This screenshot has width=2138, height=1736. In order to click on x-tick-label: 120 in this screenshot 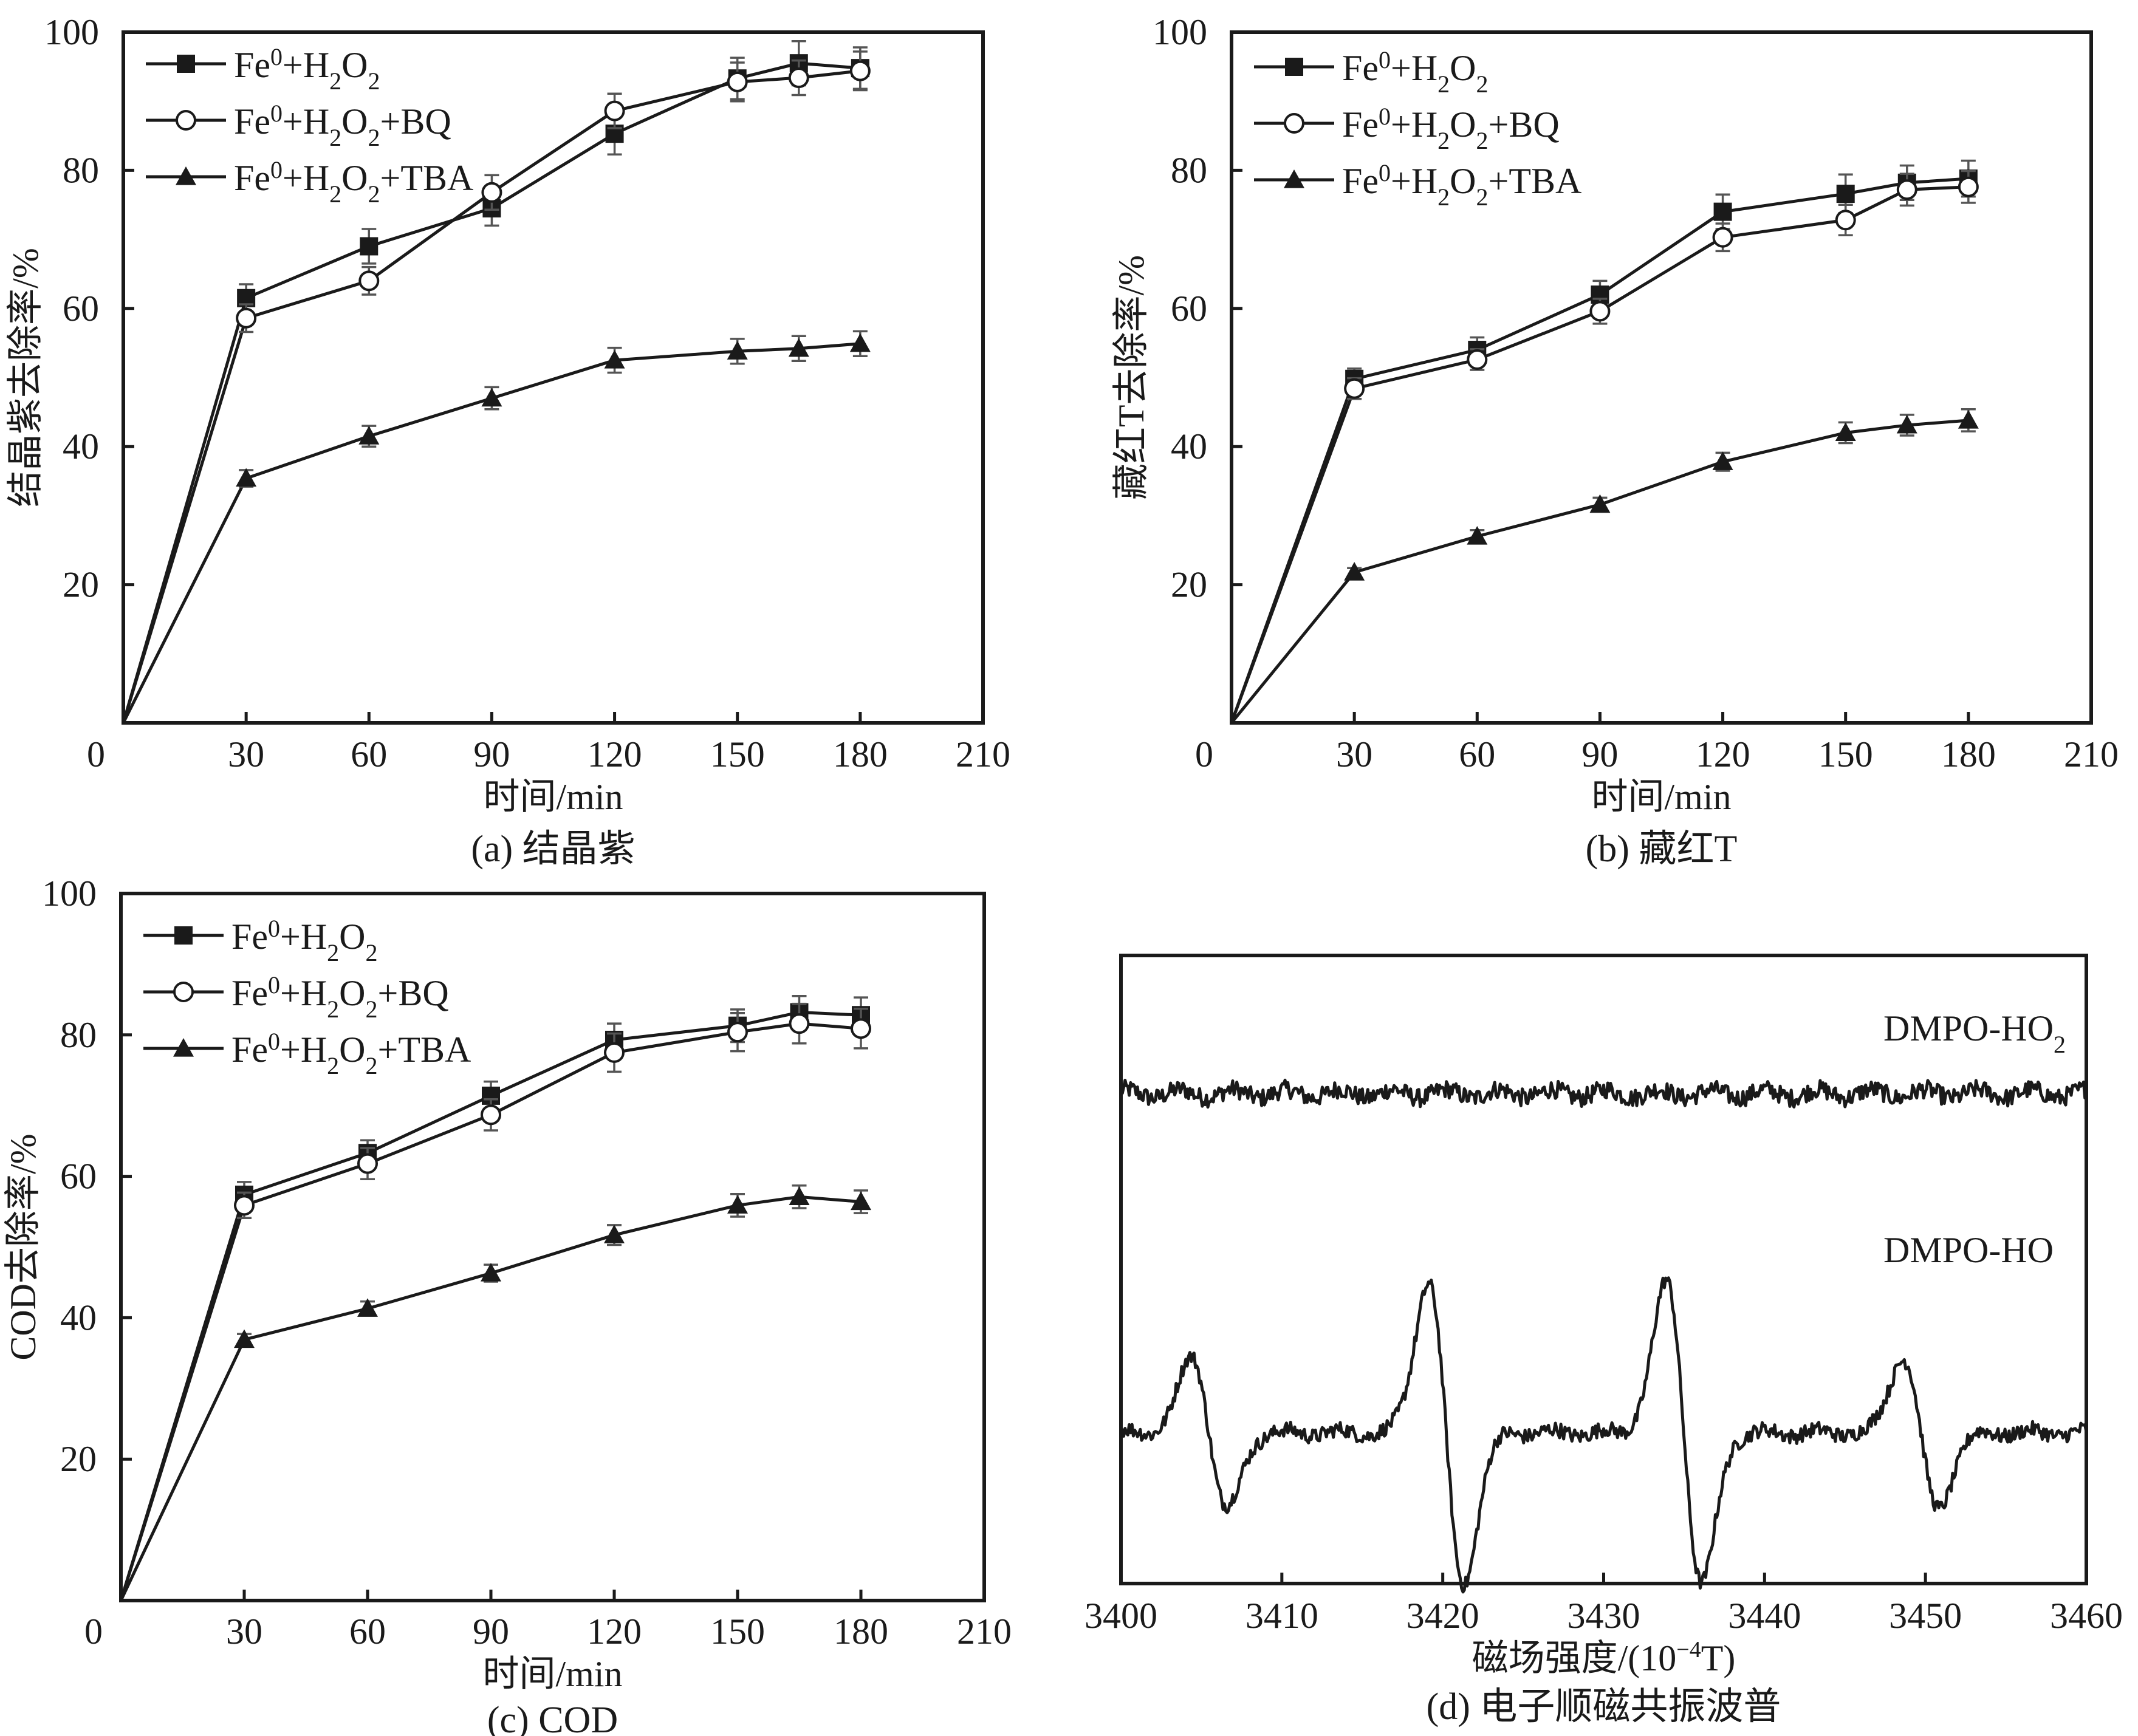, I will do `click(615, 754)`.